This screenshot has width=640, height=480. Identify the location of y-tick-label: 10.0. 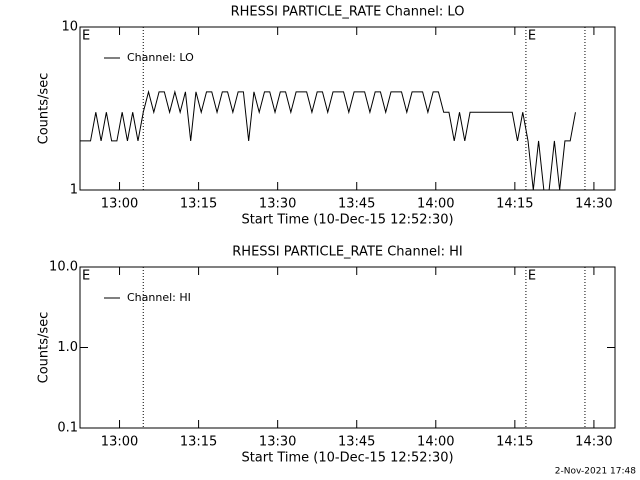
(63, 267).